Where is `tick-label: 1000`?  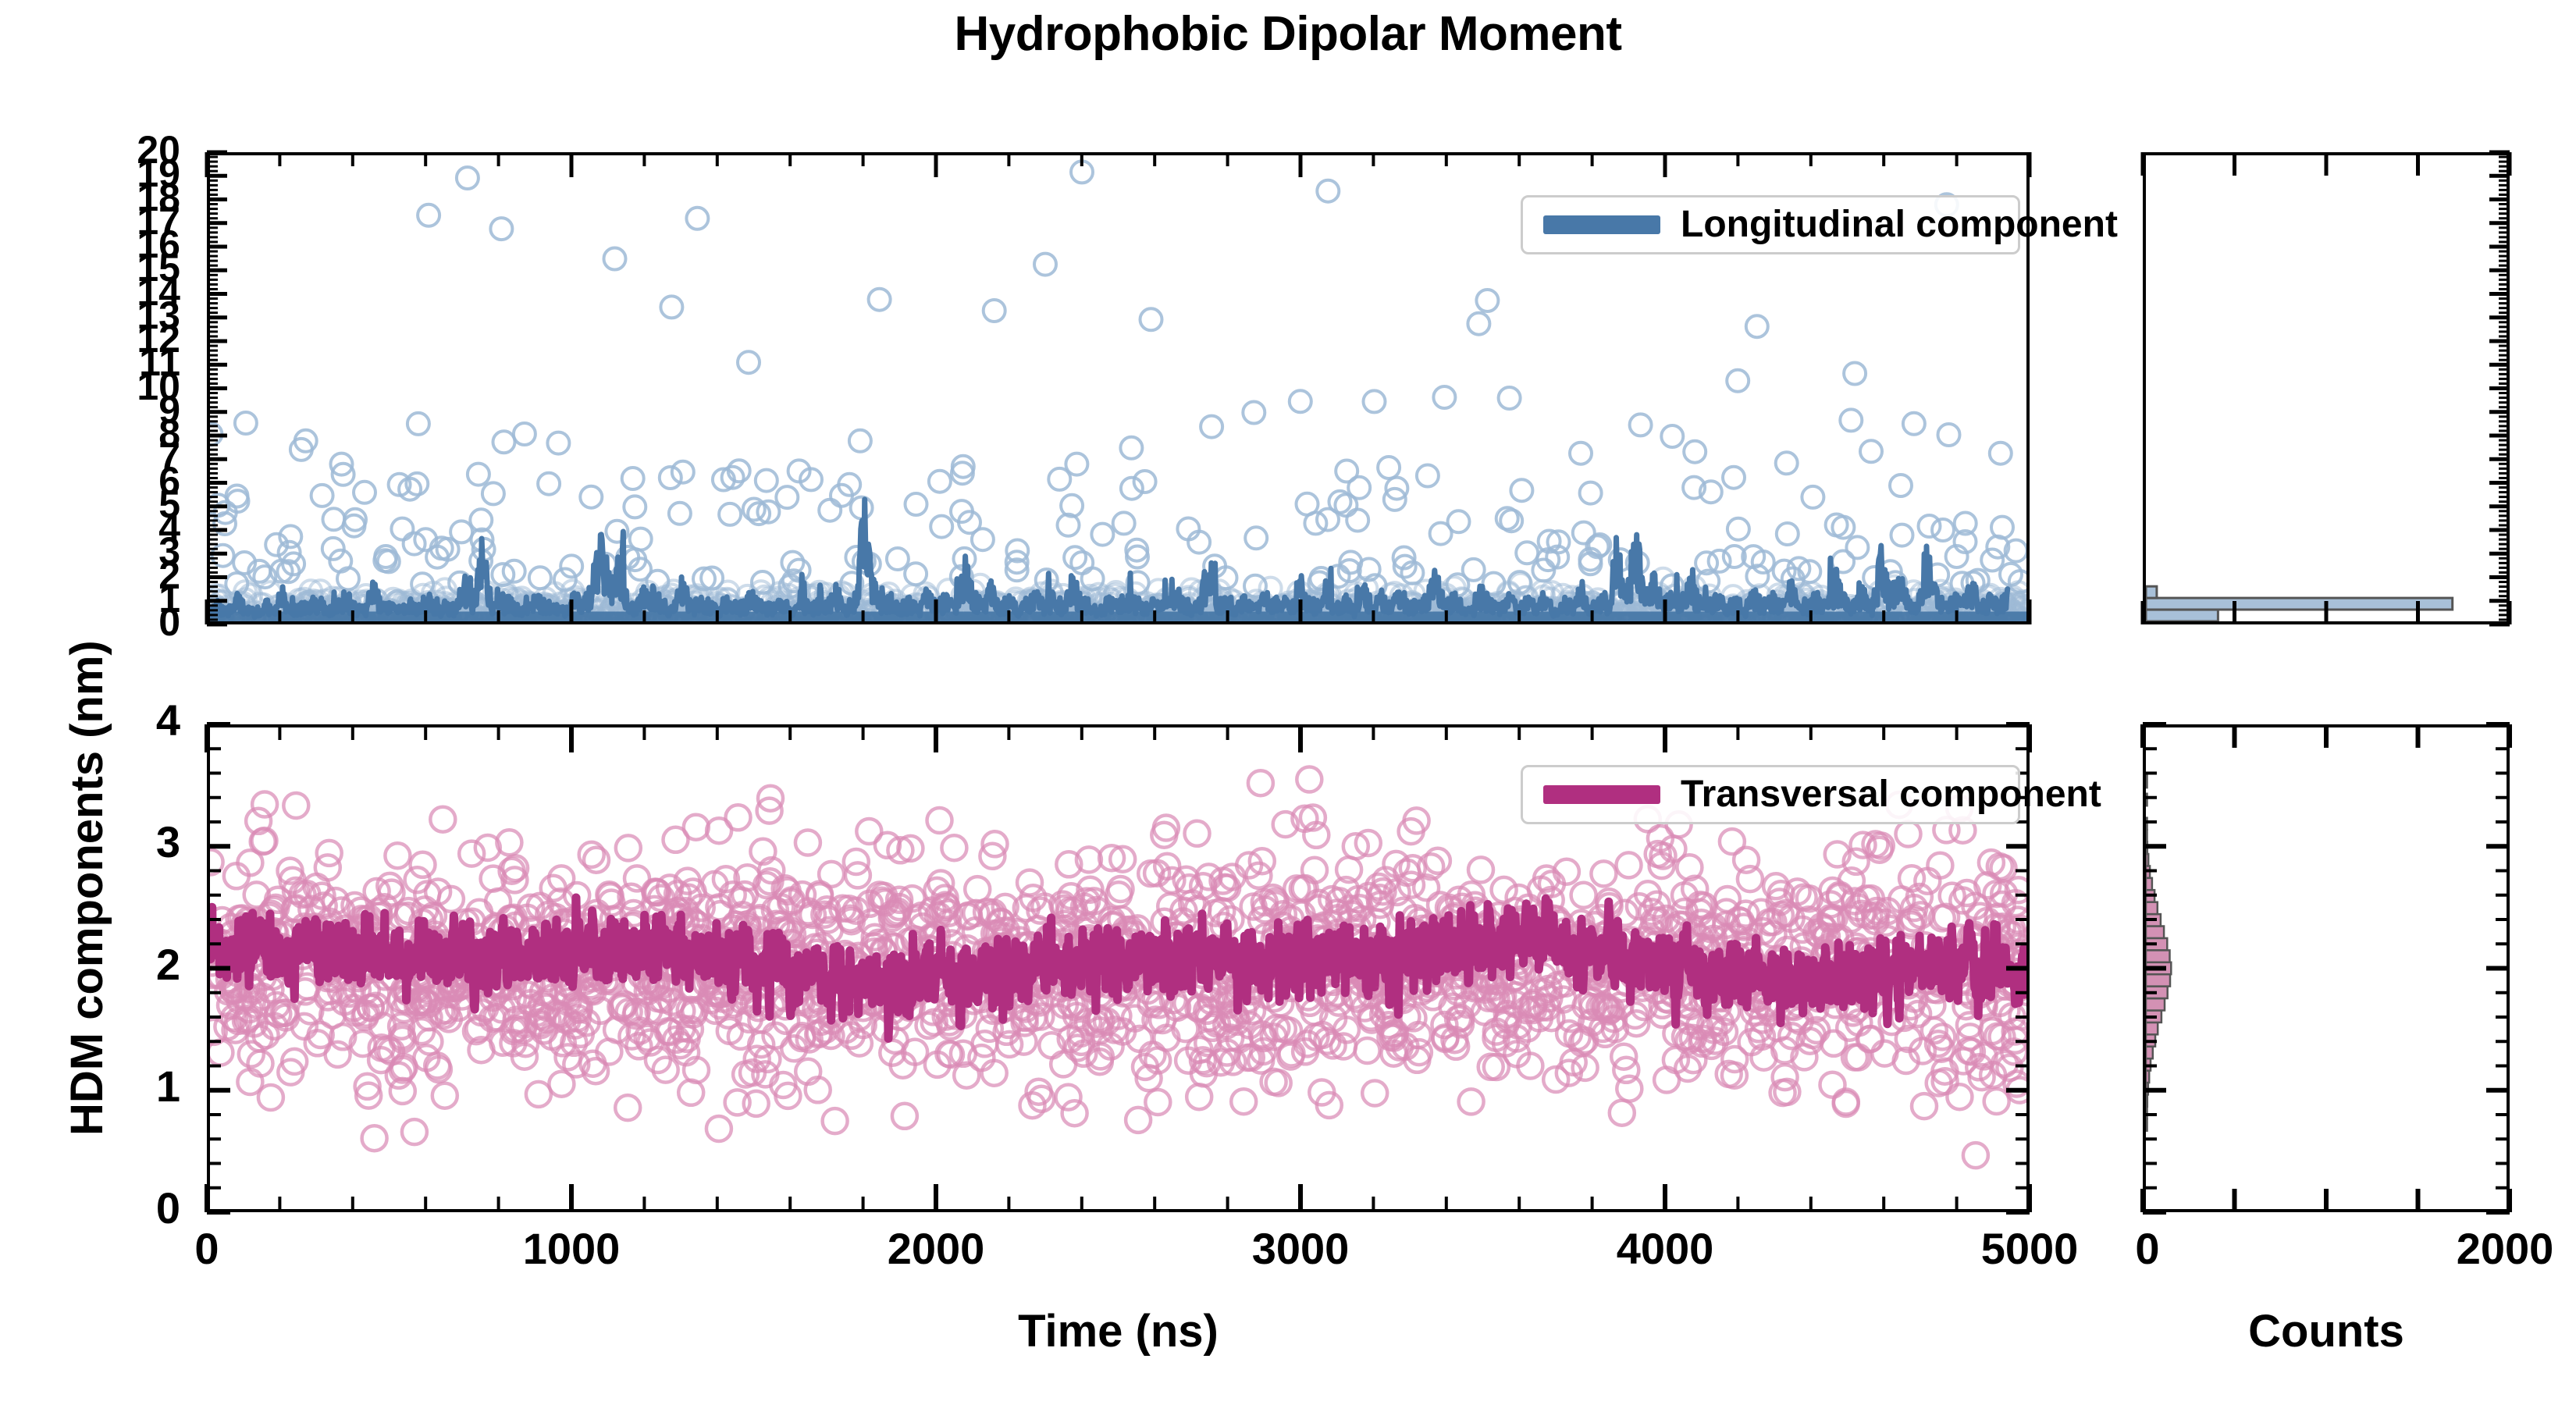
tick-label: 1000 is located at coordinates (571, 1248).